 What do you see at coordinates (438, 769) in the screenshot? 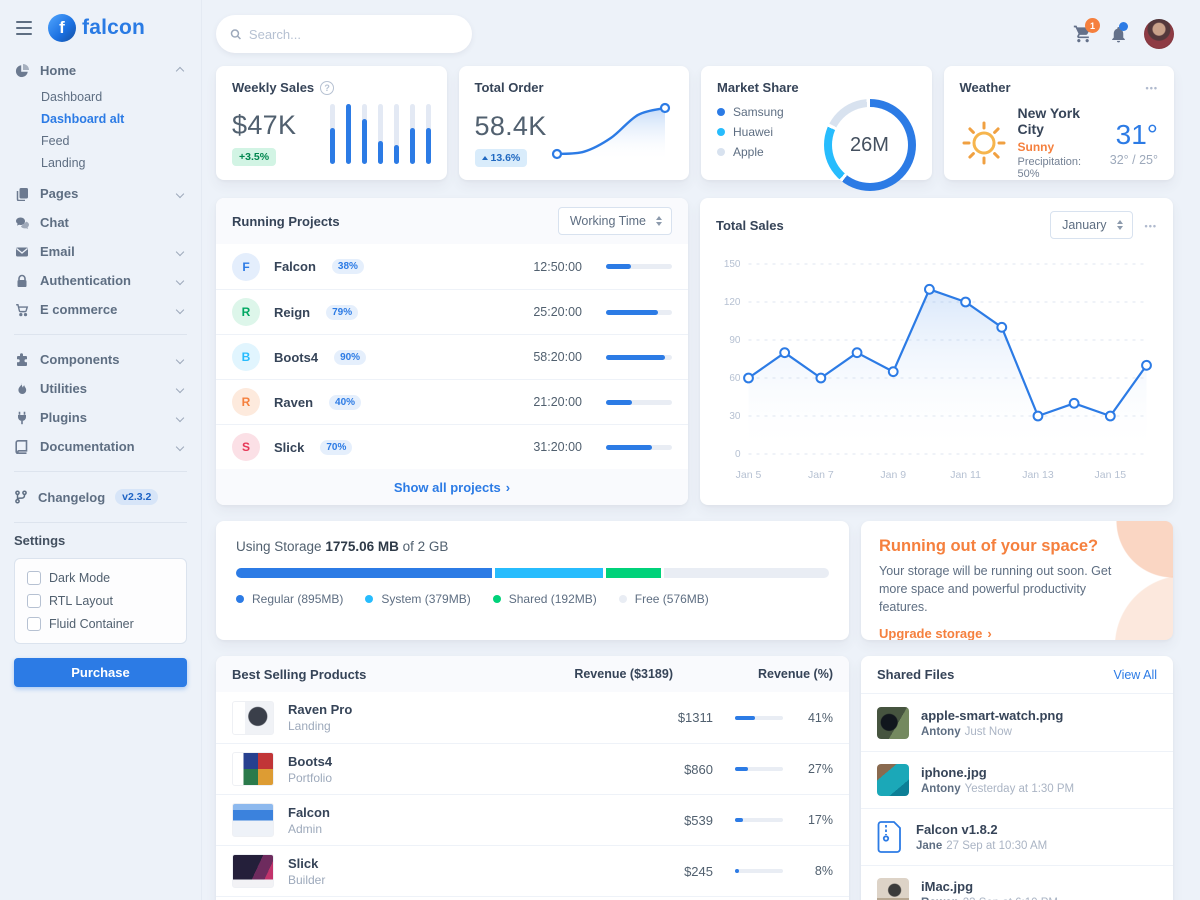
I see `product-info: Boots4 Portfolio` at bounding box center [438, 769].